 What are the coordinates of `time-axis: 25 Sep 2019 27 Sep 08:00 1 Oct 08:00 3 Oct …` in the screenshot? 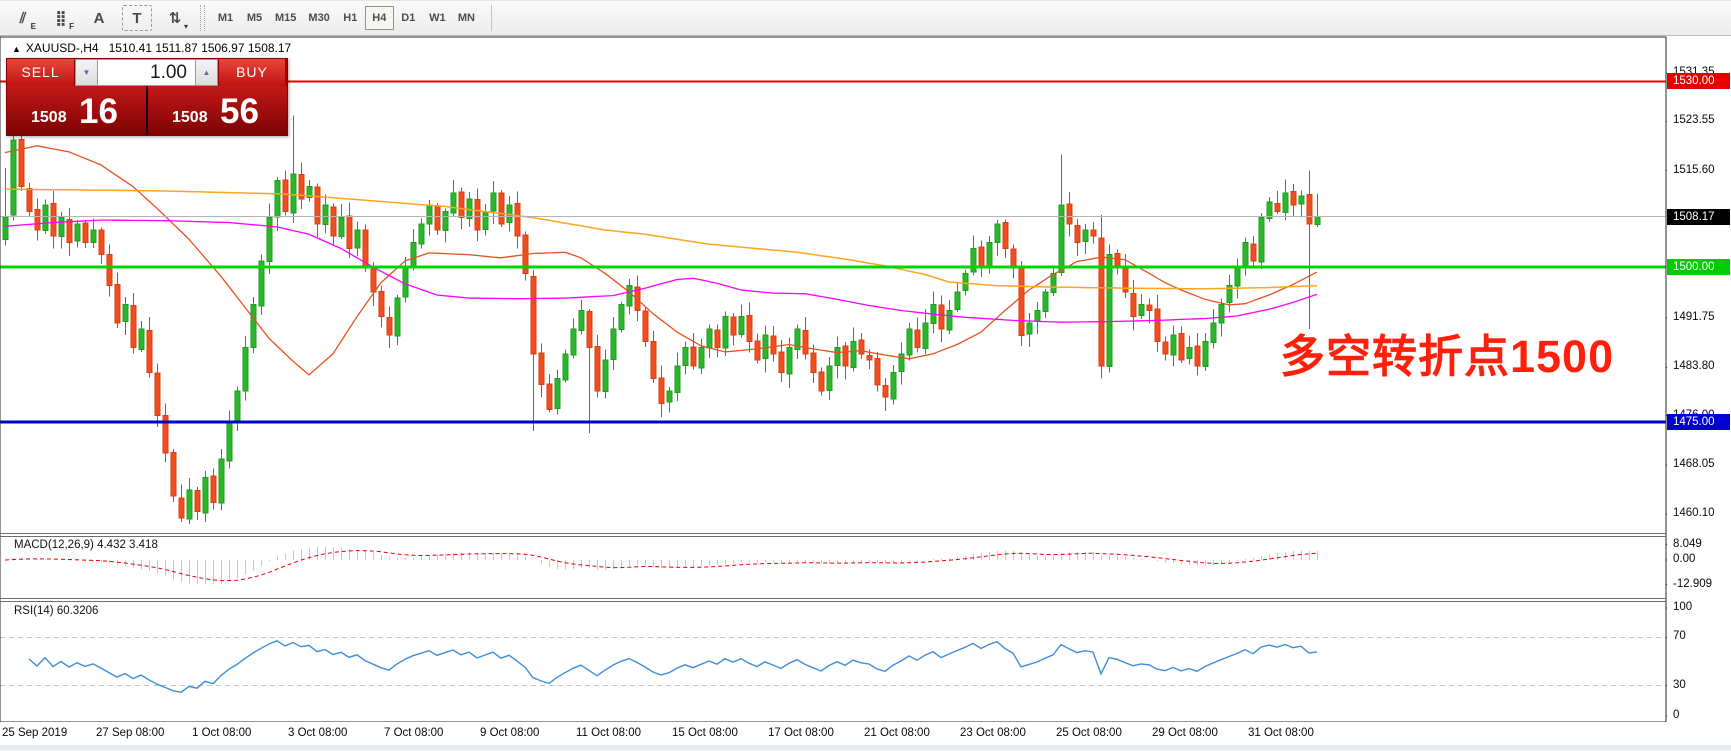 It's located at (865, 733).